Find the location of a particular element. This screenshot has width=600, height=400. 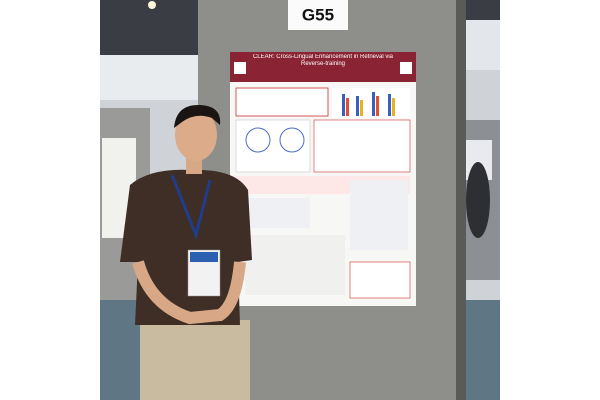

poster-header is located at coordinates (323, 67).